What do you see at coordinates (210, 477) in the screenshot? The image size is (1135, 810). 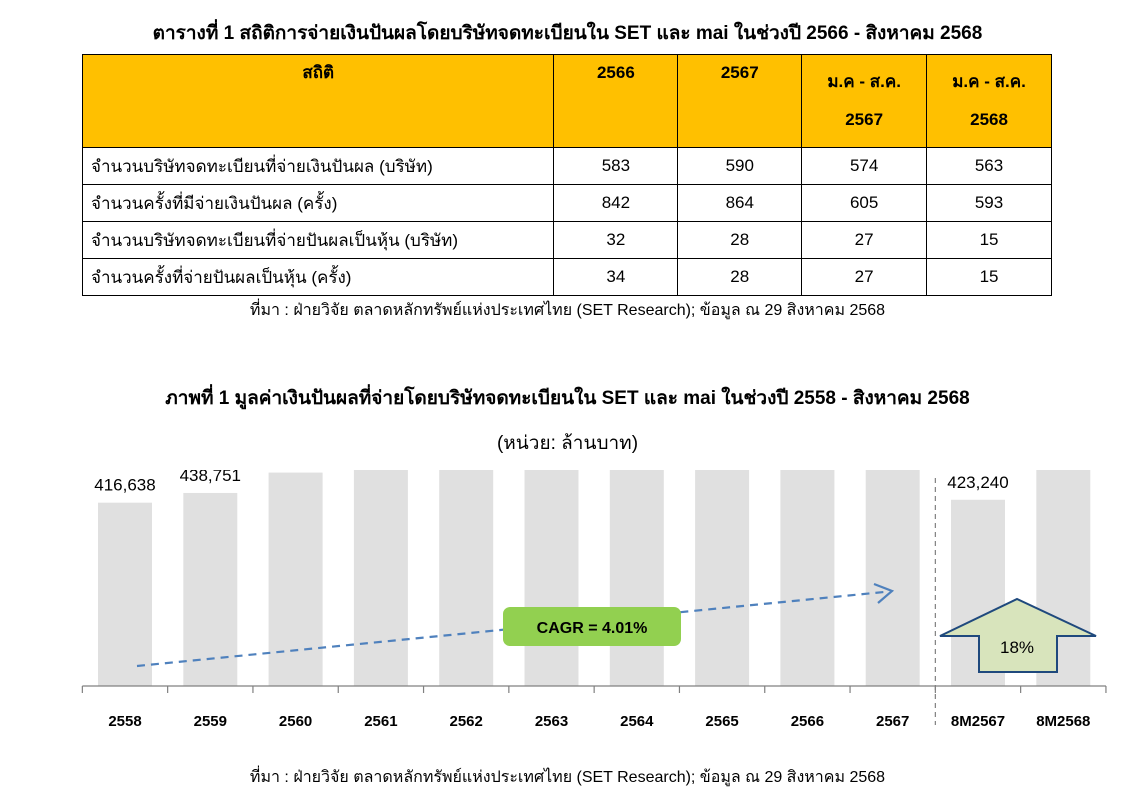 I see `value-label-2559: 438,751` at bounding box center [210, 477].